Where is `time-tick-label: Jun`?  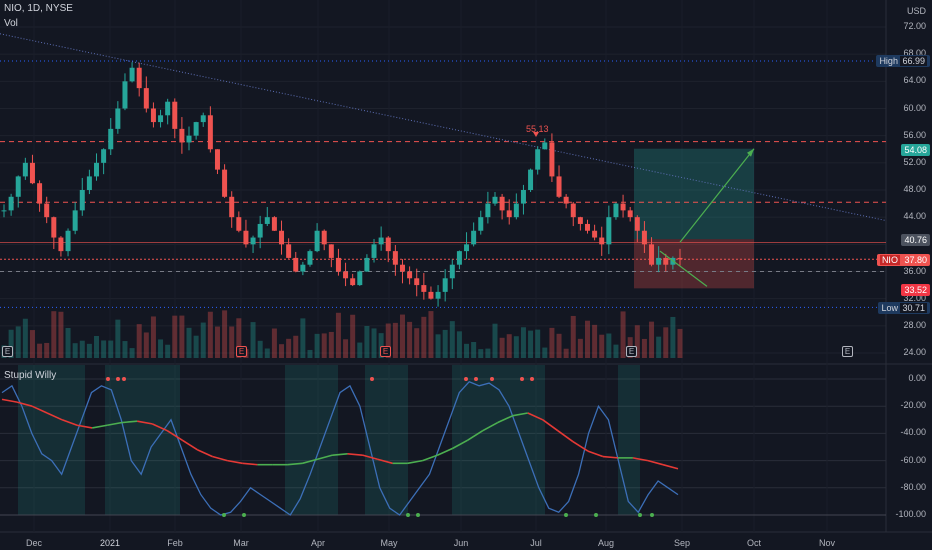
time-tick-label: Jun is located at coordinates (461, 543).